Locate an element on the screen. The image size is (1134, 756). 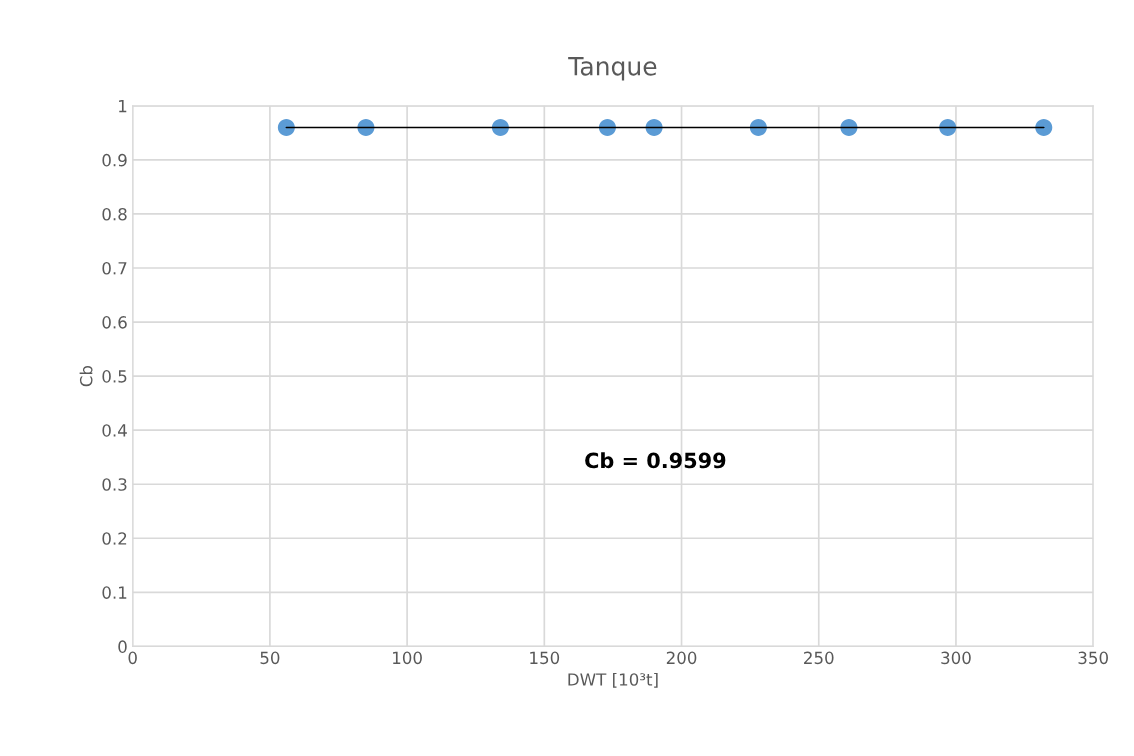
y-tick-label: 0.4 is located at coordinates (114, 430).